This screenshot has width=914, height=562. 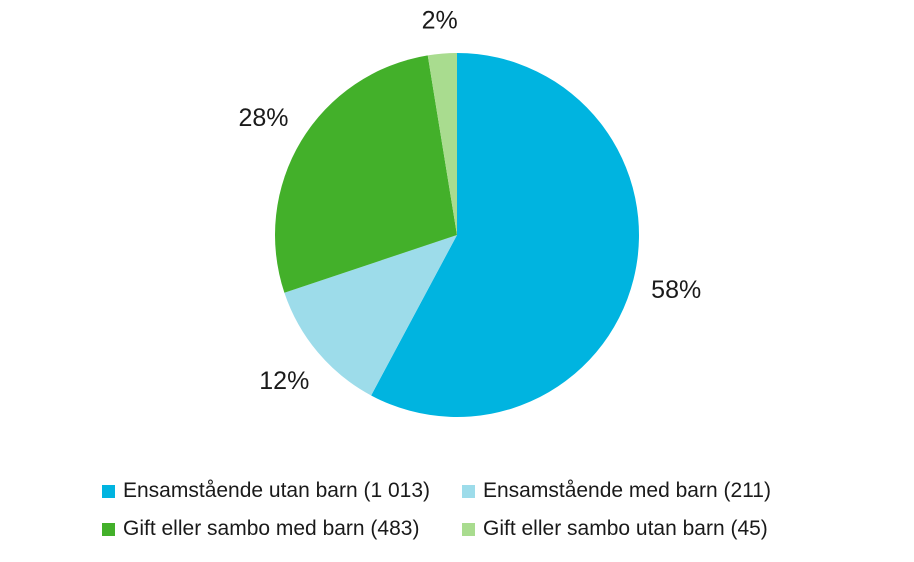 I want to click on legend-item-ensamstaende-med-barn: Ensamstående med barn (211), so click(x=616, y=491).